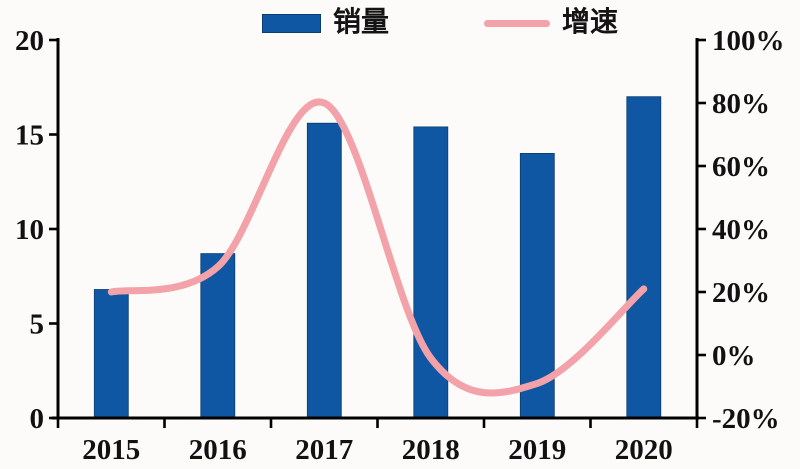 Image resolution: width=800 pixels, height=469 pixels. I want to click on sales-legend-label: 销量, so click(361, 22).